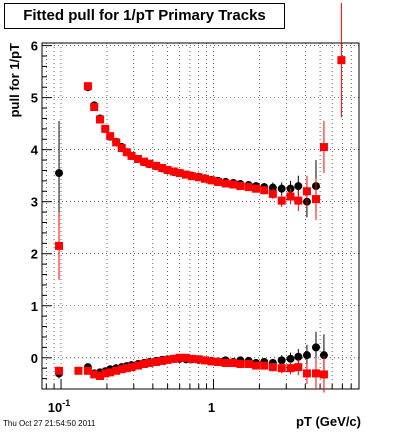 Image resolution: width=400 pixels, height=433 pixels. I want to click on date-stamp: Thu Oct 27 21:54:50 2011, so click(49, 423).